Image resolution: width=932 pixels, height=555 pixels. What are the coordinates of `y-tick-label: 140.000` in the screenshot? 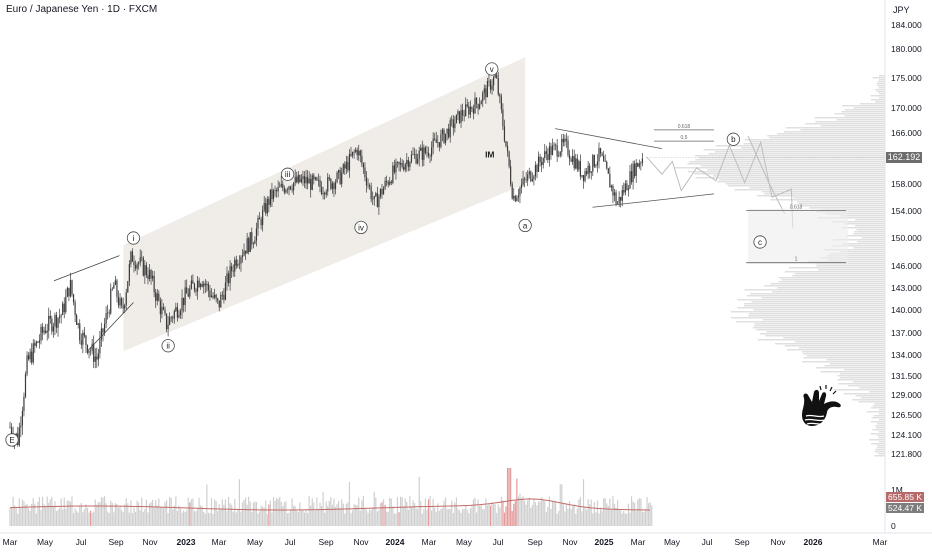 It's located at (906, 310).